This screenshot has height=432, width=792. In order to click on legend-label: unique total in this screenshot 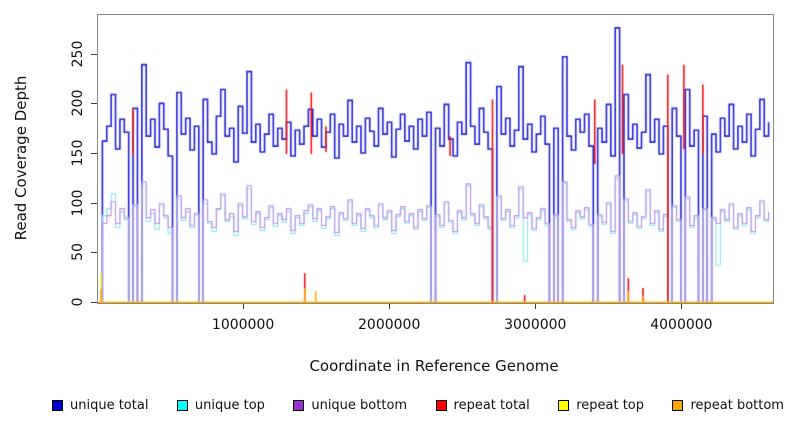, I will do `click(109, 405)`.